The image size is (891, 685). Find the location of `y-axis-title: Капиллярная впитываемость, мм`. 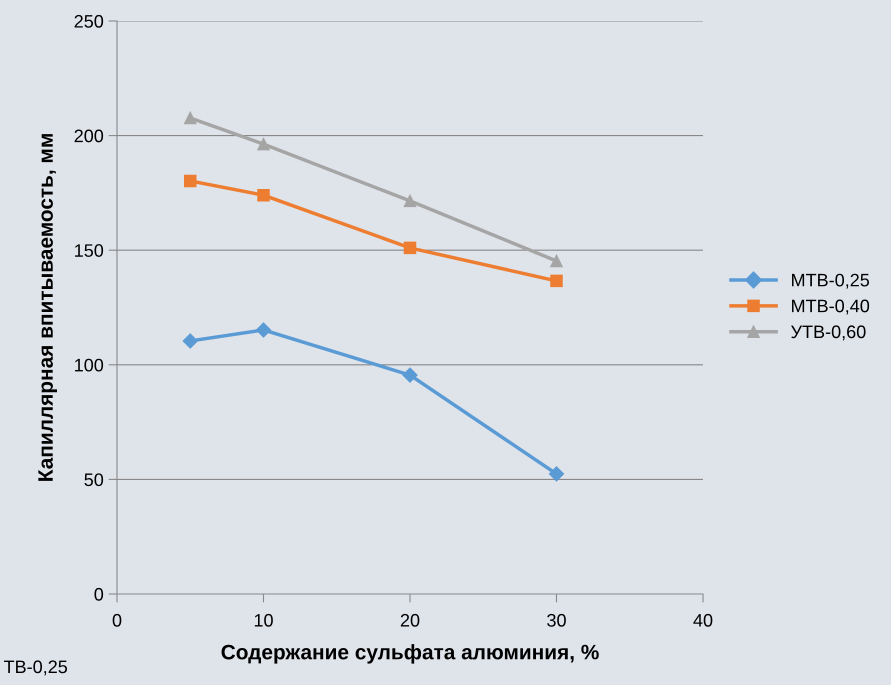

y-axis-title: Капиллярная впитываемость, мм is located at coordinates (48, 307).